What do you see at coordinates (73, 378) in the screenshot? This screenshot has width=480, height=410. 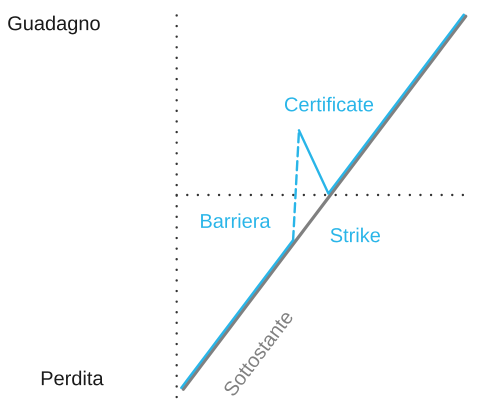 I see `text: Perdita` at bounding box center [73, 378].